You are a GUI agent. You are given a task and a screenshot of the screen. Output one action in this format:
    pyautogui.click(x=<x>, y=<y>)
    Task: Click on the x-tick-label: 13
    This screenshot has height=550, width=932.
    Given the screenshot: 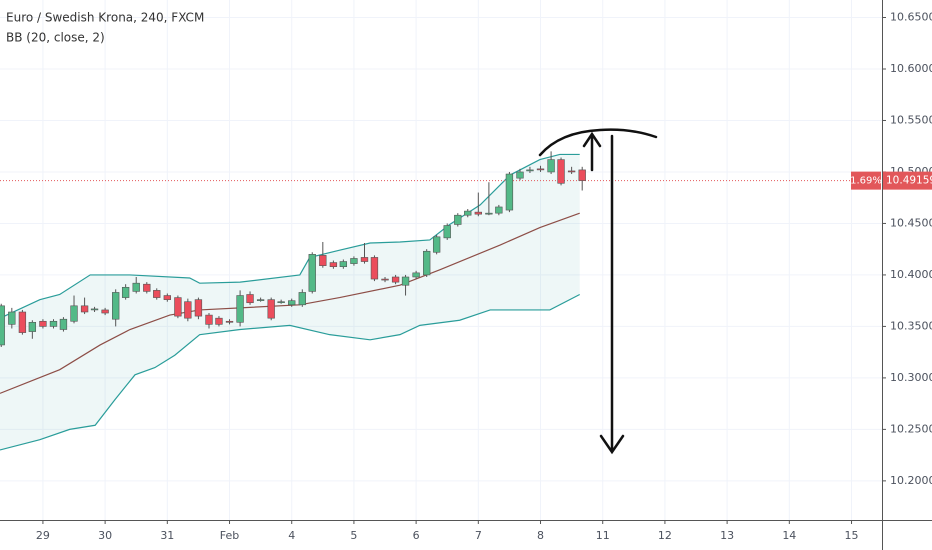 What is the action you would take?
    pyautogui.click(x=727, y=535)
    